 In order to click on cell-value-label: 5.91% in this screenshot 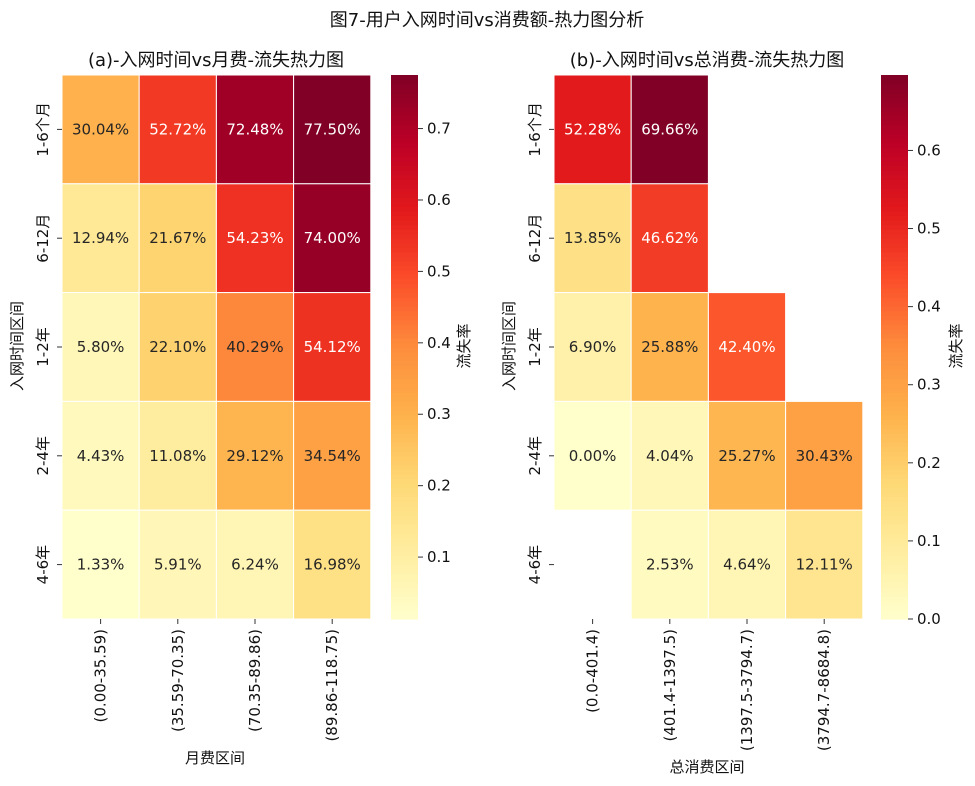, I will do `click(178, 565)`.